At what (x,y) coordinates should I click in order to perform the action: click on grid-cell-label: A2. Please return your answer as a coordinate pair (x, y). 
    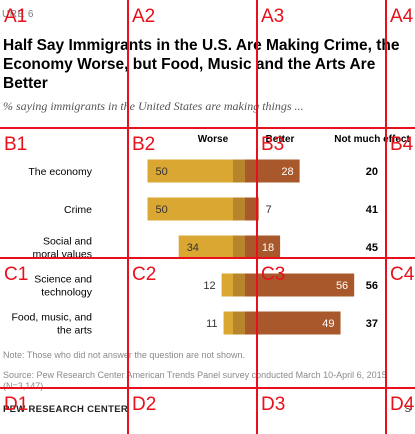
    Looking at the image, I should click on (144, 16).